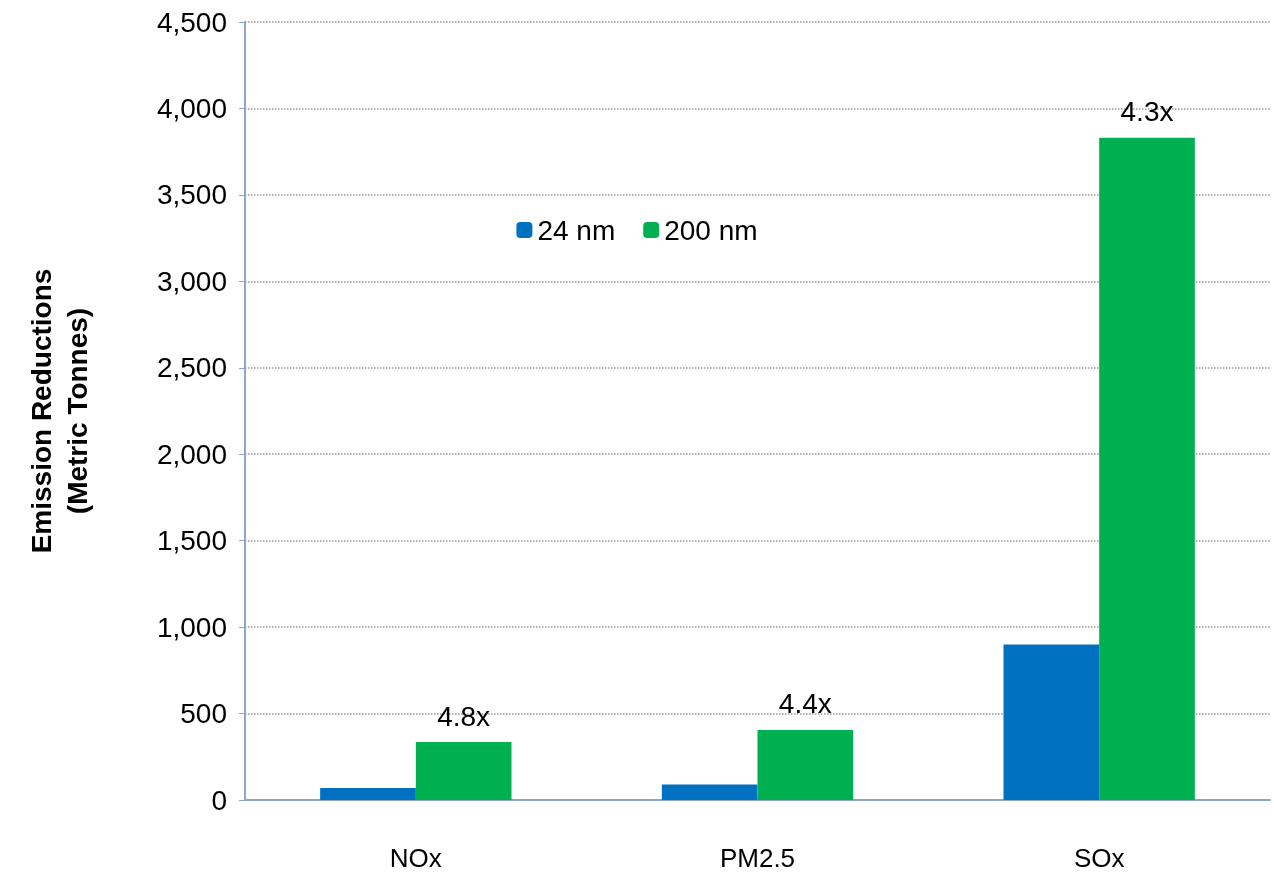 This screenshot has width=1274, height=875. Describe the element at coordinates (191, 541) in the screenshot. I see `y-tick-label: 1,500` at that location.